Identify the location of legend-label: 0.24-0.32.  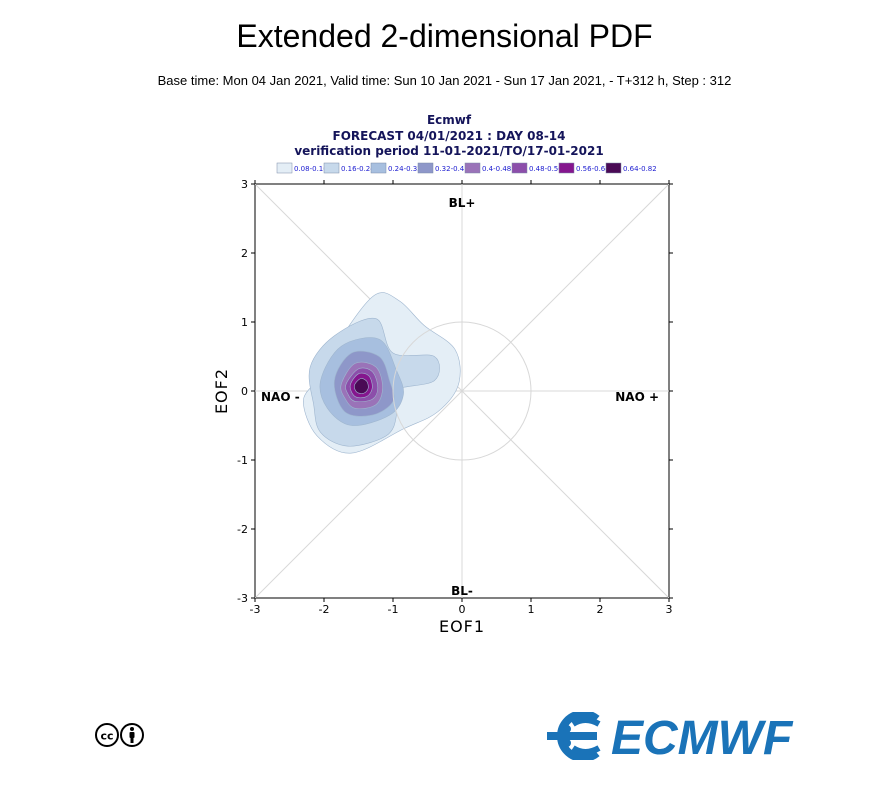
(405, 169).